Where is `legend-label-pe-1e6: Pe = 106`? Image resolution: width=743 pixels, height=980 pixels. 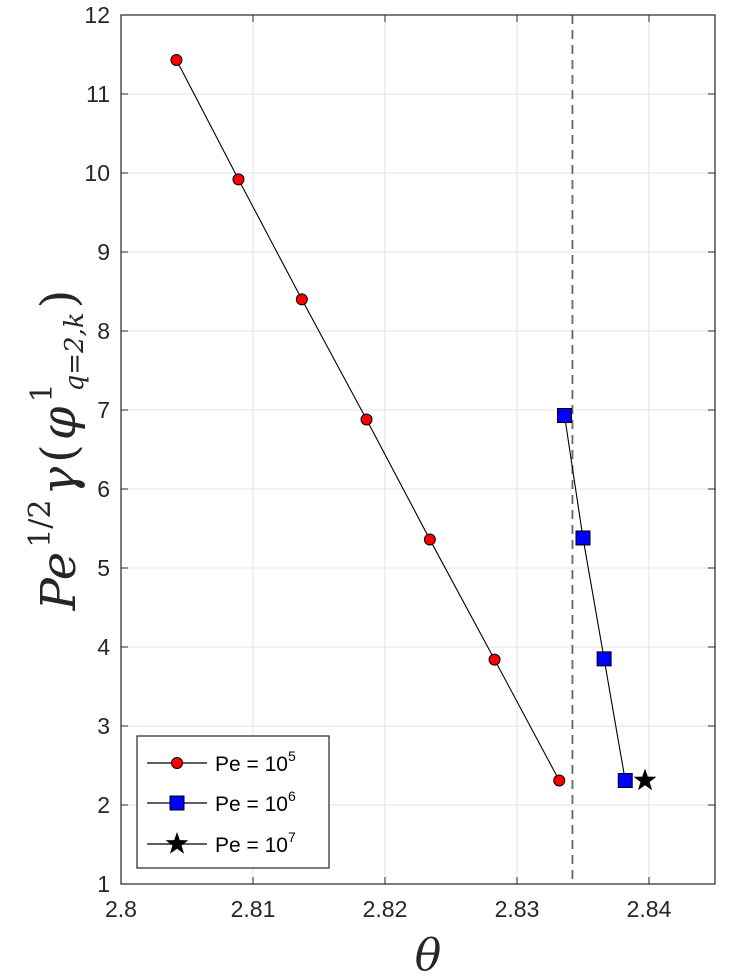
legend-label-pe-1e6: Pe = 106 is located at coordinates (255, 802).